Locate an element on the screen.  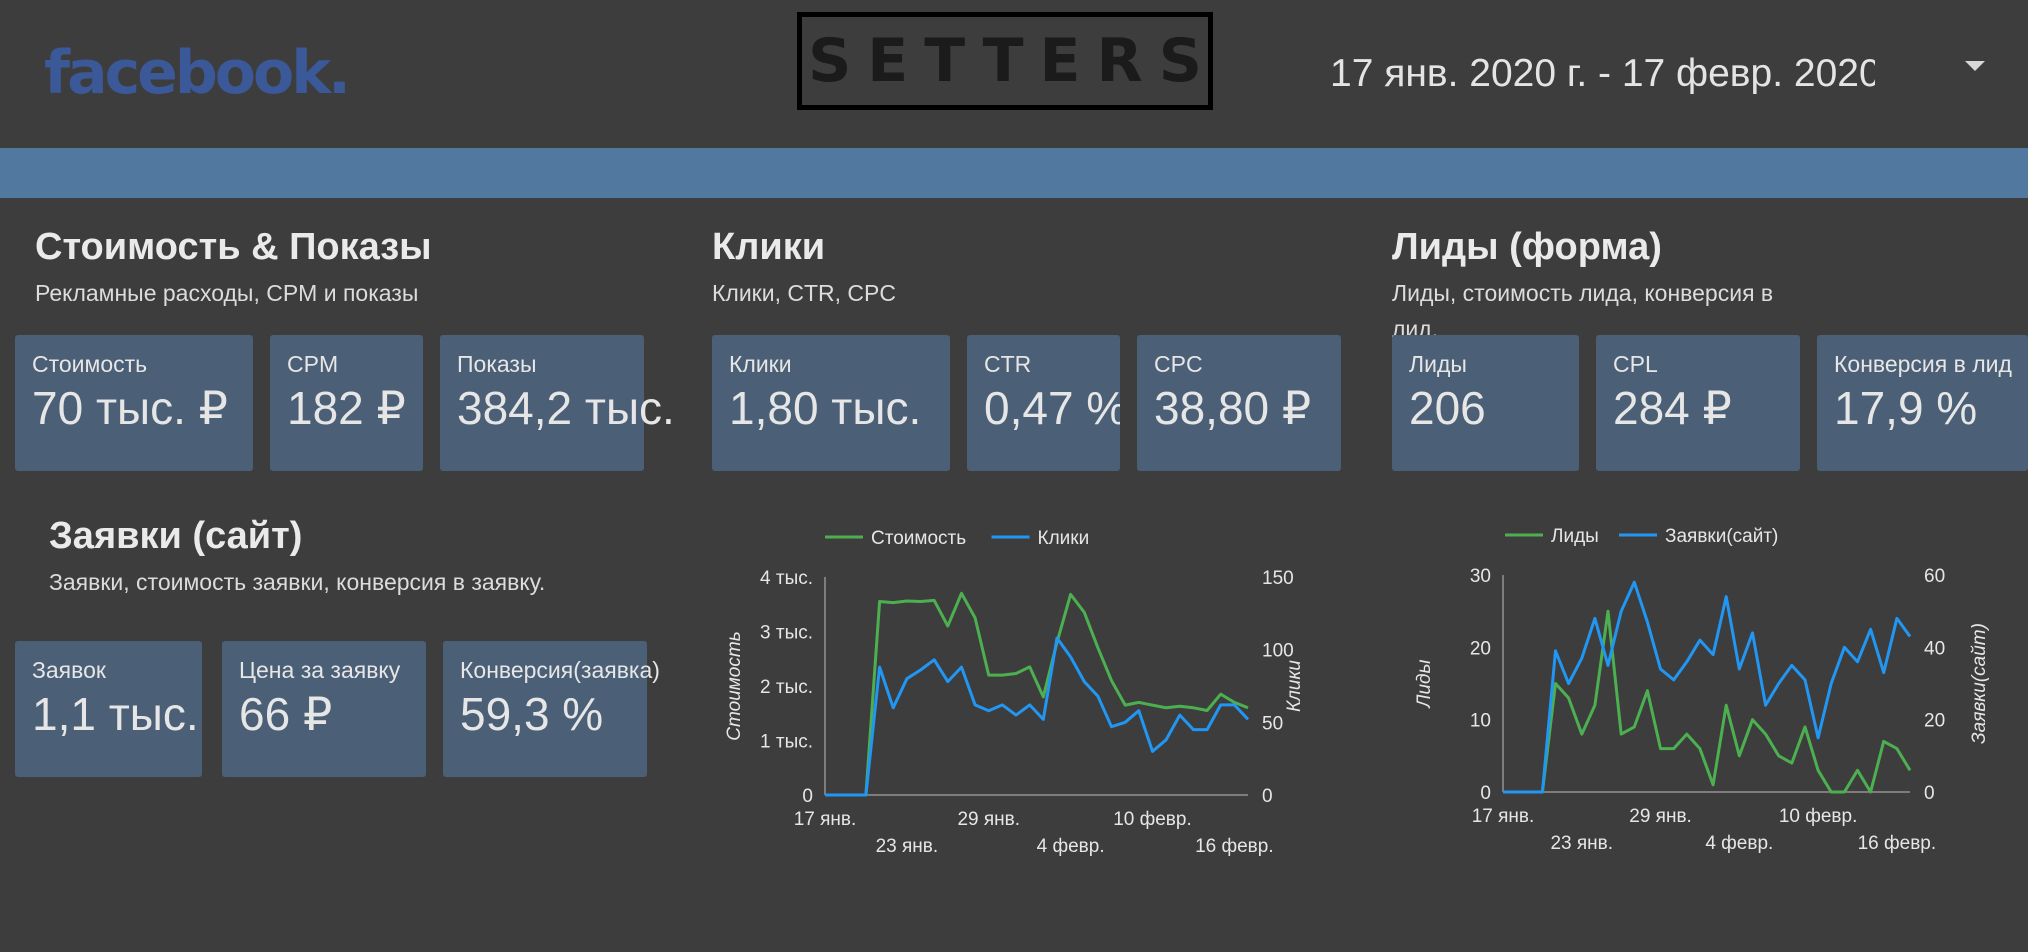
date-range-text: 17 янв. 2020 г. - 17 февр. 2020 г. is located at coordinates (1602, 73).